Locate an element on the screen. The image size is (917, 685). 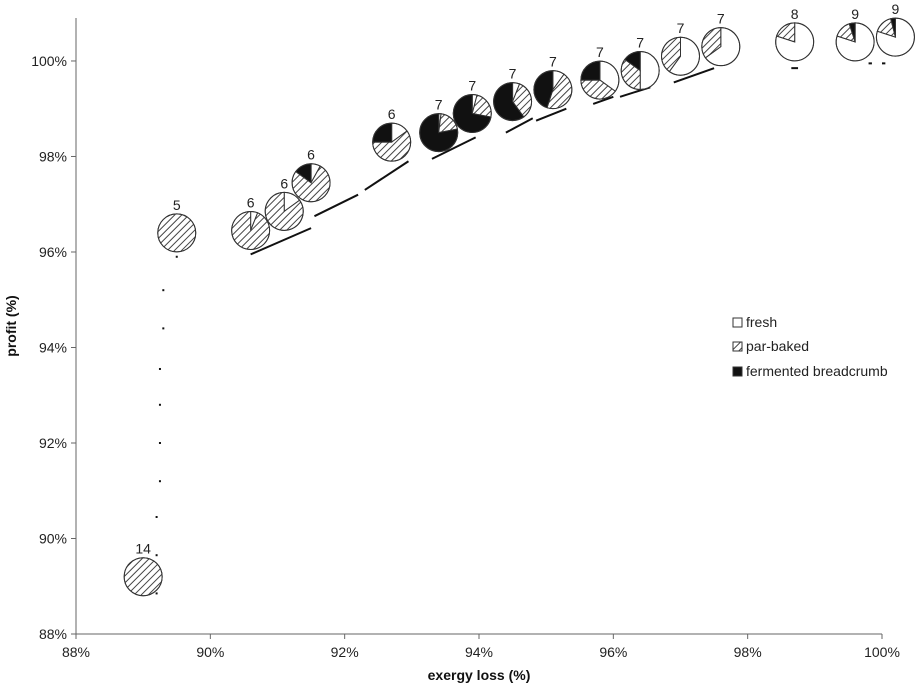
legend-item-fresh: fresh is located at coordinates (754, 322).